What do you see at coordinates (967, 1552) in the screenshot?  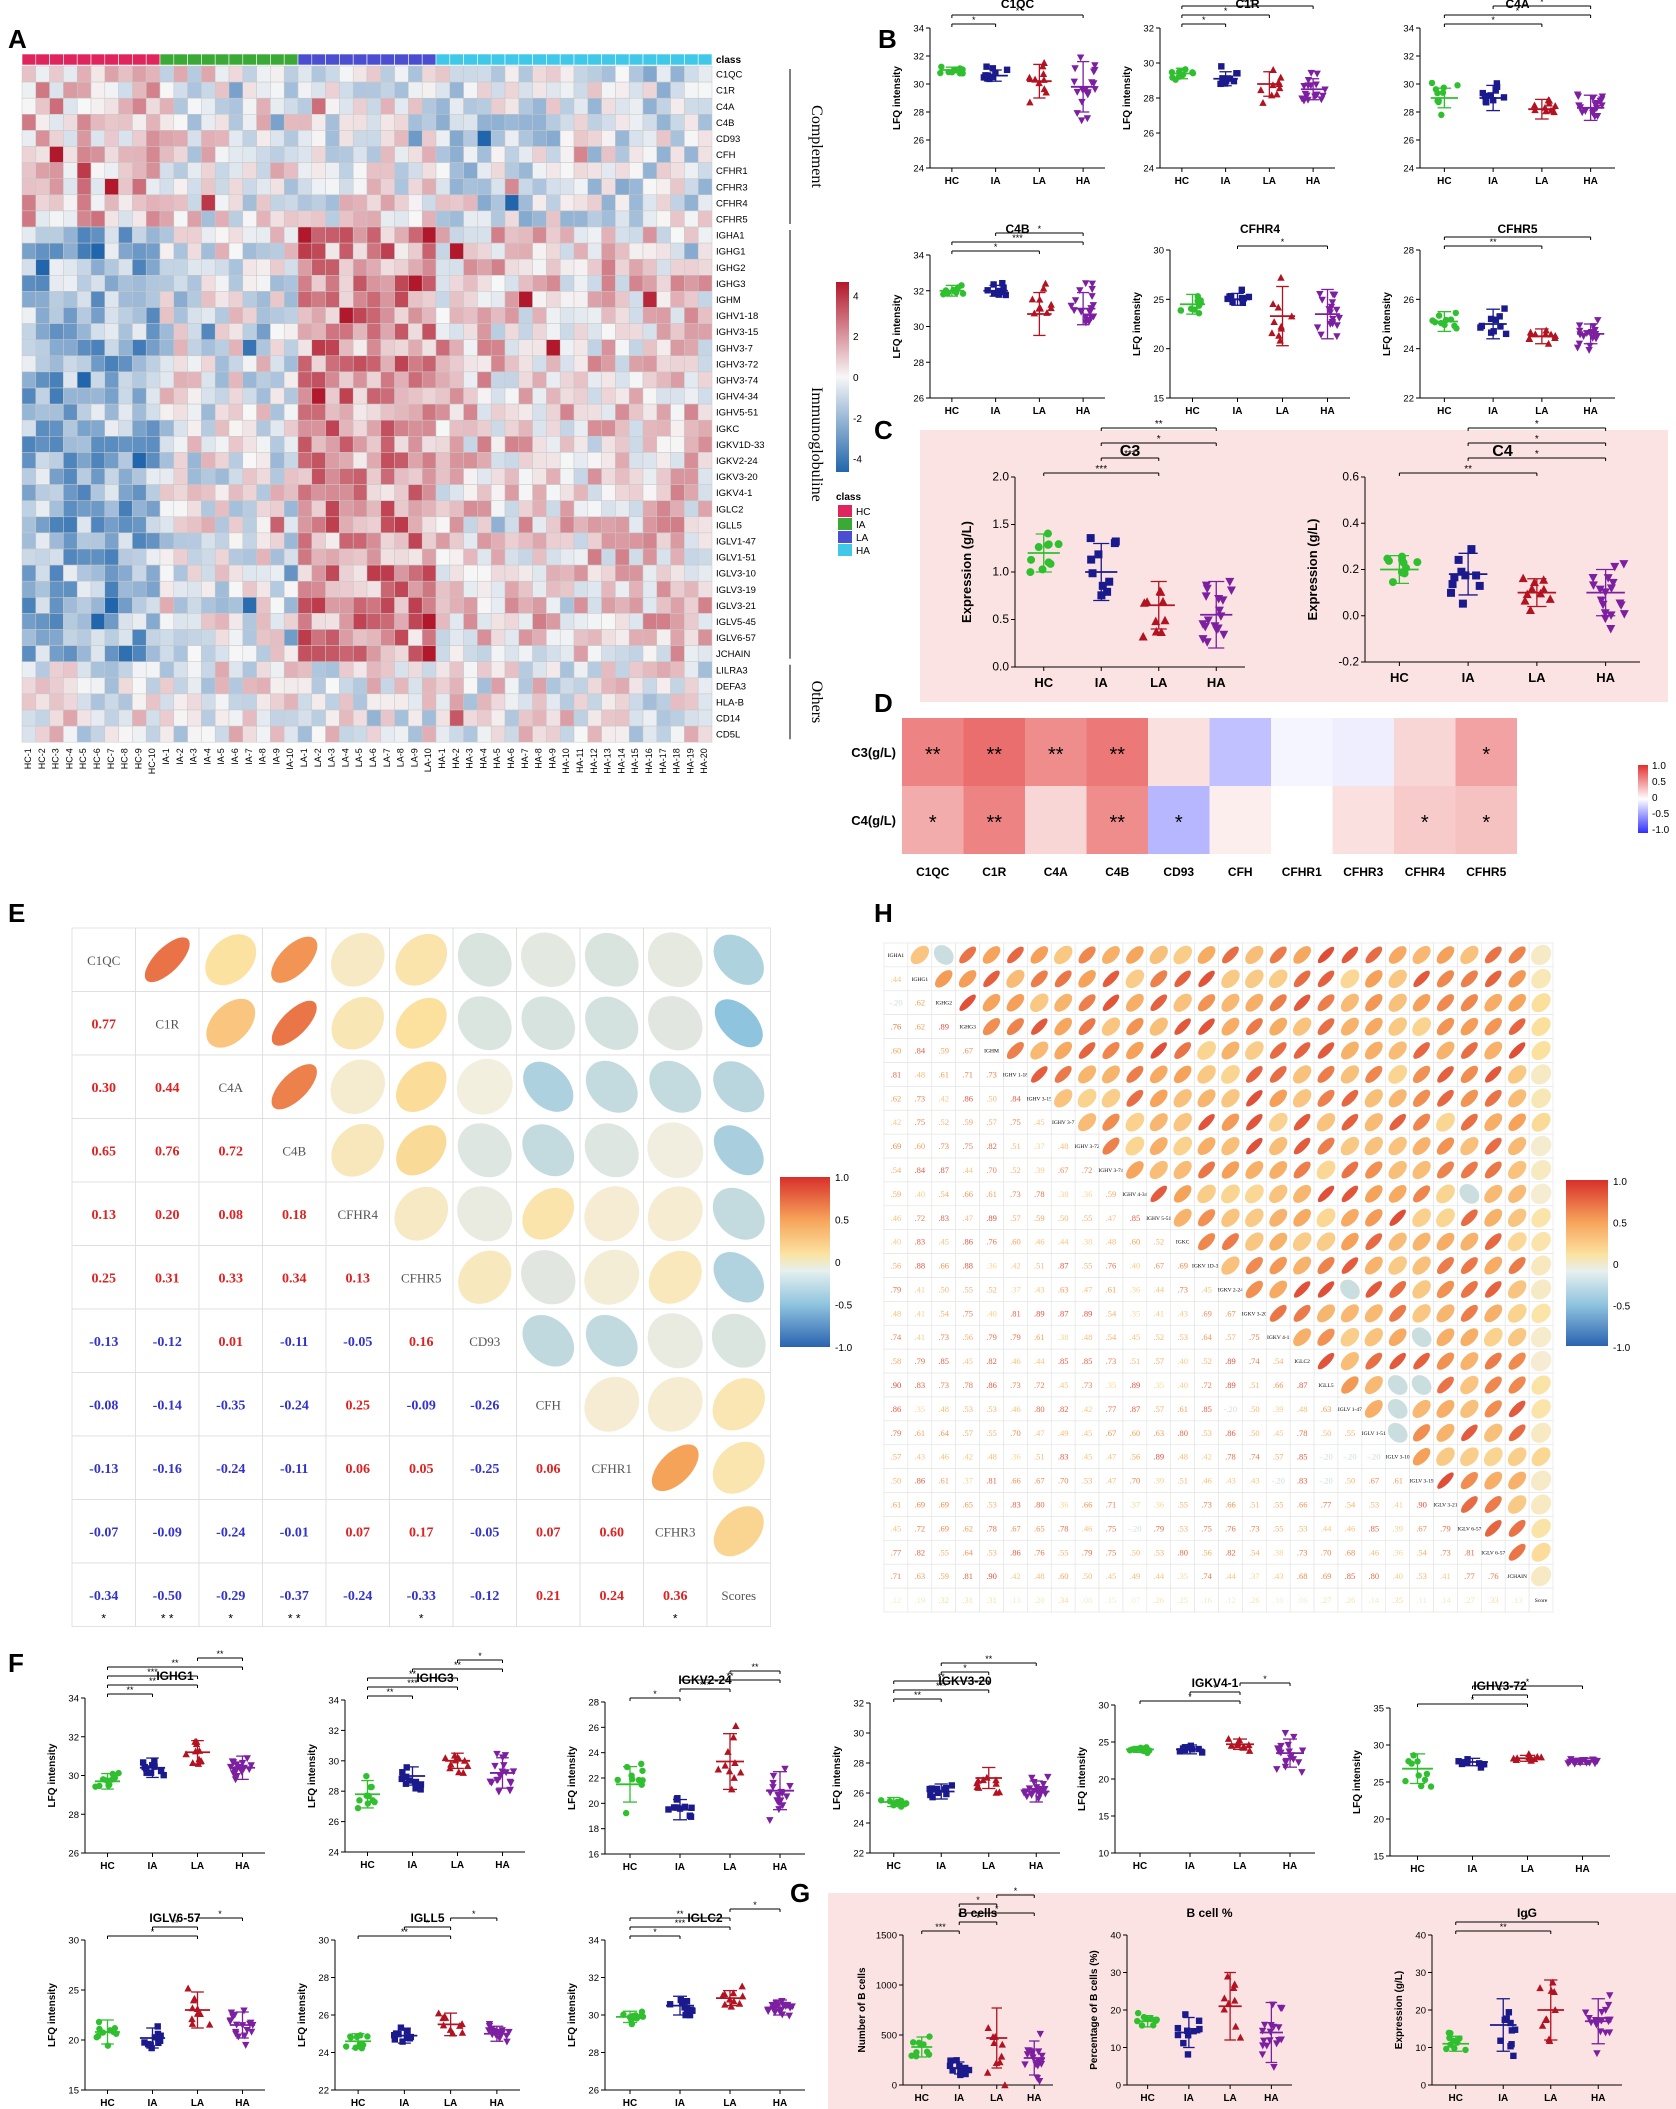 I see `corr-value: .64` at bounding box center [967, 1552].